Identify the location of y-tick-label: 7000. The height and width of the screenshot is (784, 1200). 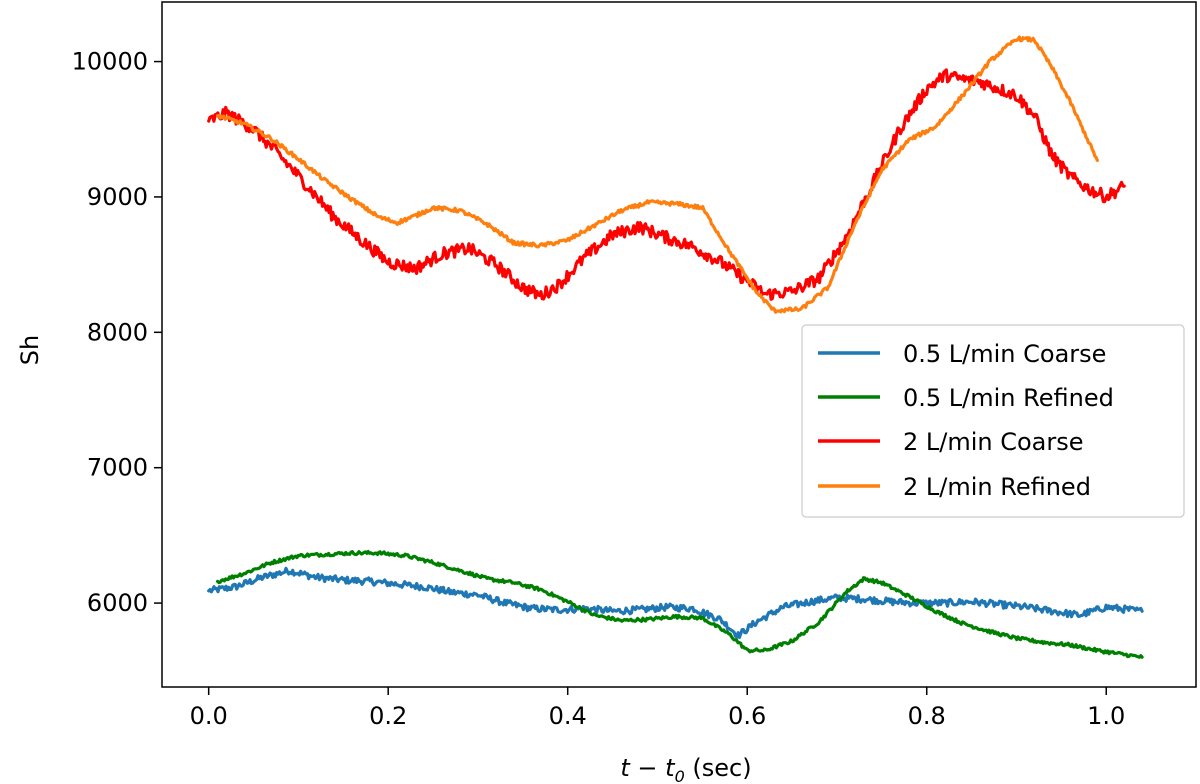
(117, 468).